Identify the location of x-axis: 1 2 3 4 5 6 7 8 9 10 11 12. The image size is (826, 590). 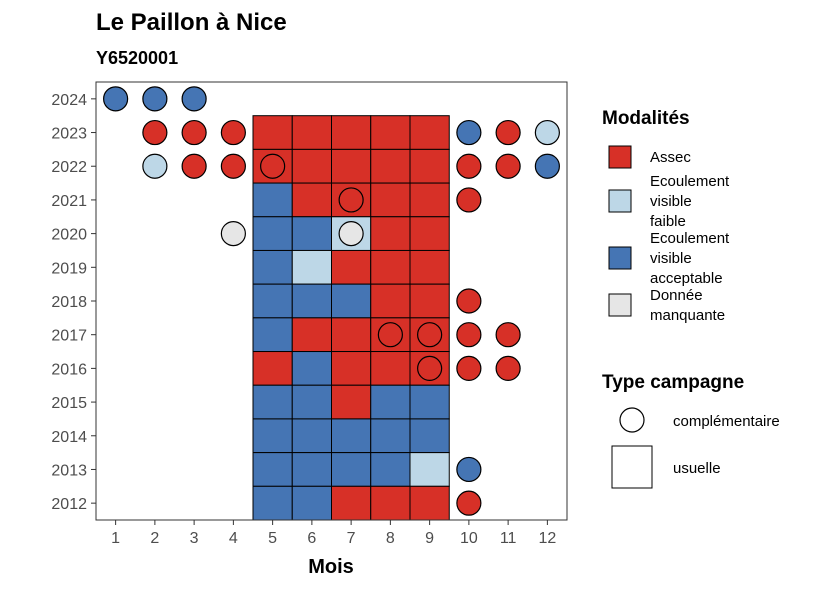
(333, 533).